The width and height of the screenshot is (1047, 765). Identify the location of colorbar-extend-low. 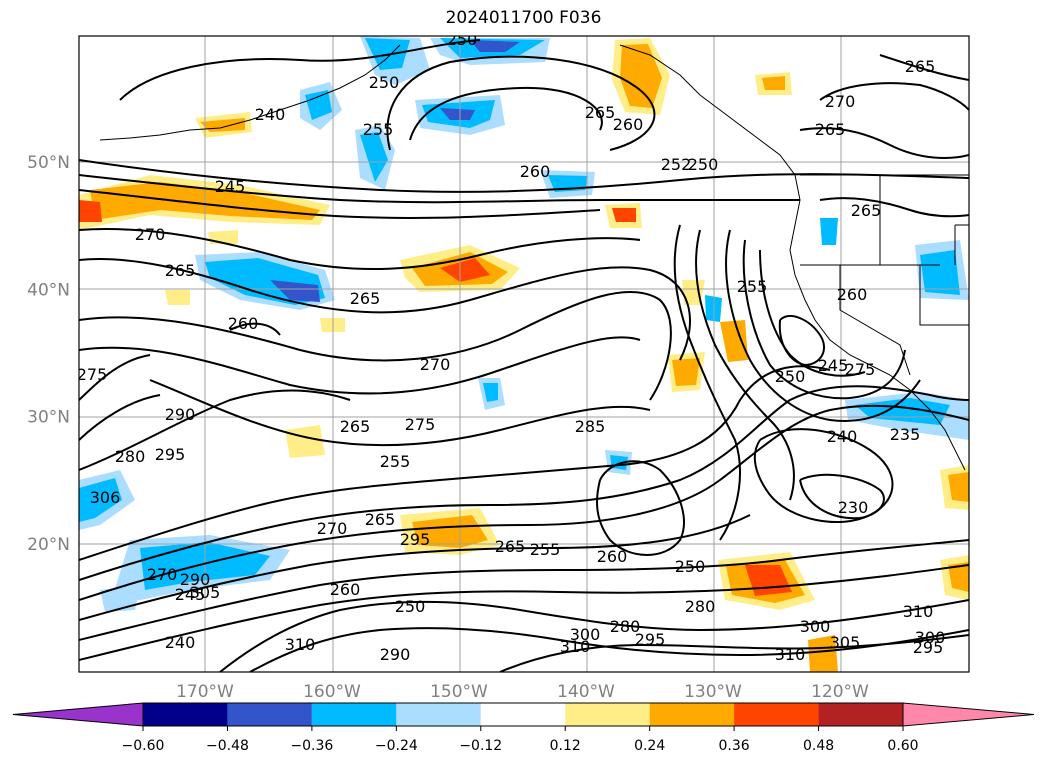
(78, 714).